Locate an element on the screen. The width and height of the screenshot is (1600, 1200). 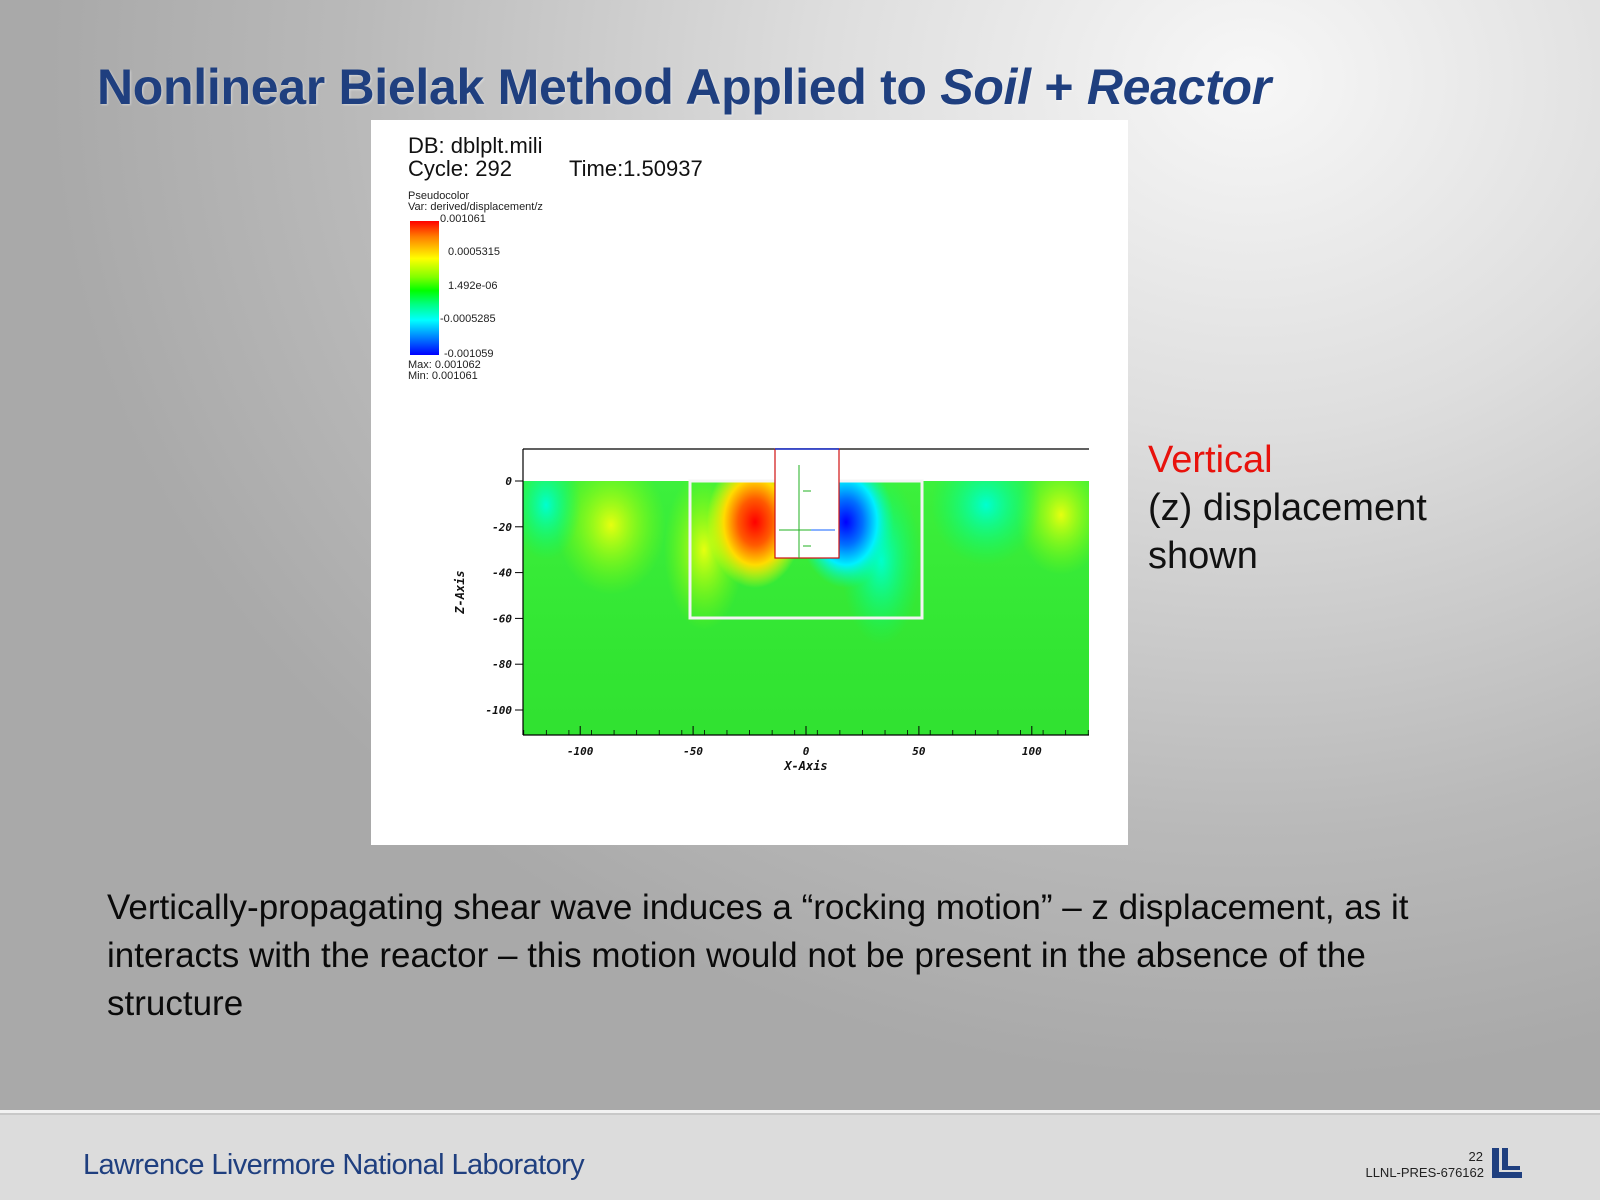
presentation-id: LLNL-PRES-676162 is located at coordinates (1424, 1172).